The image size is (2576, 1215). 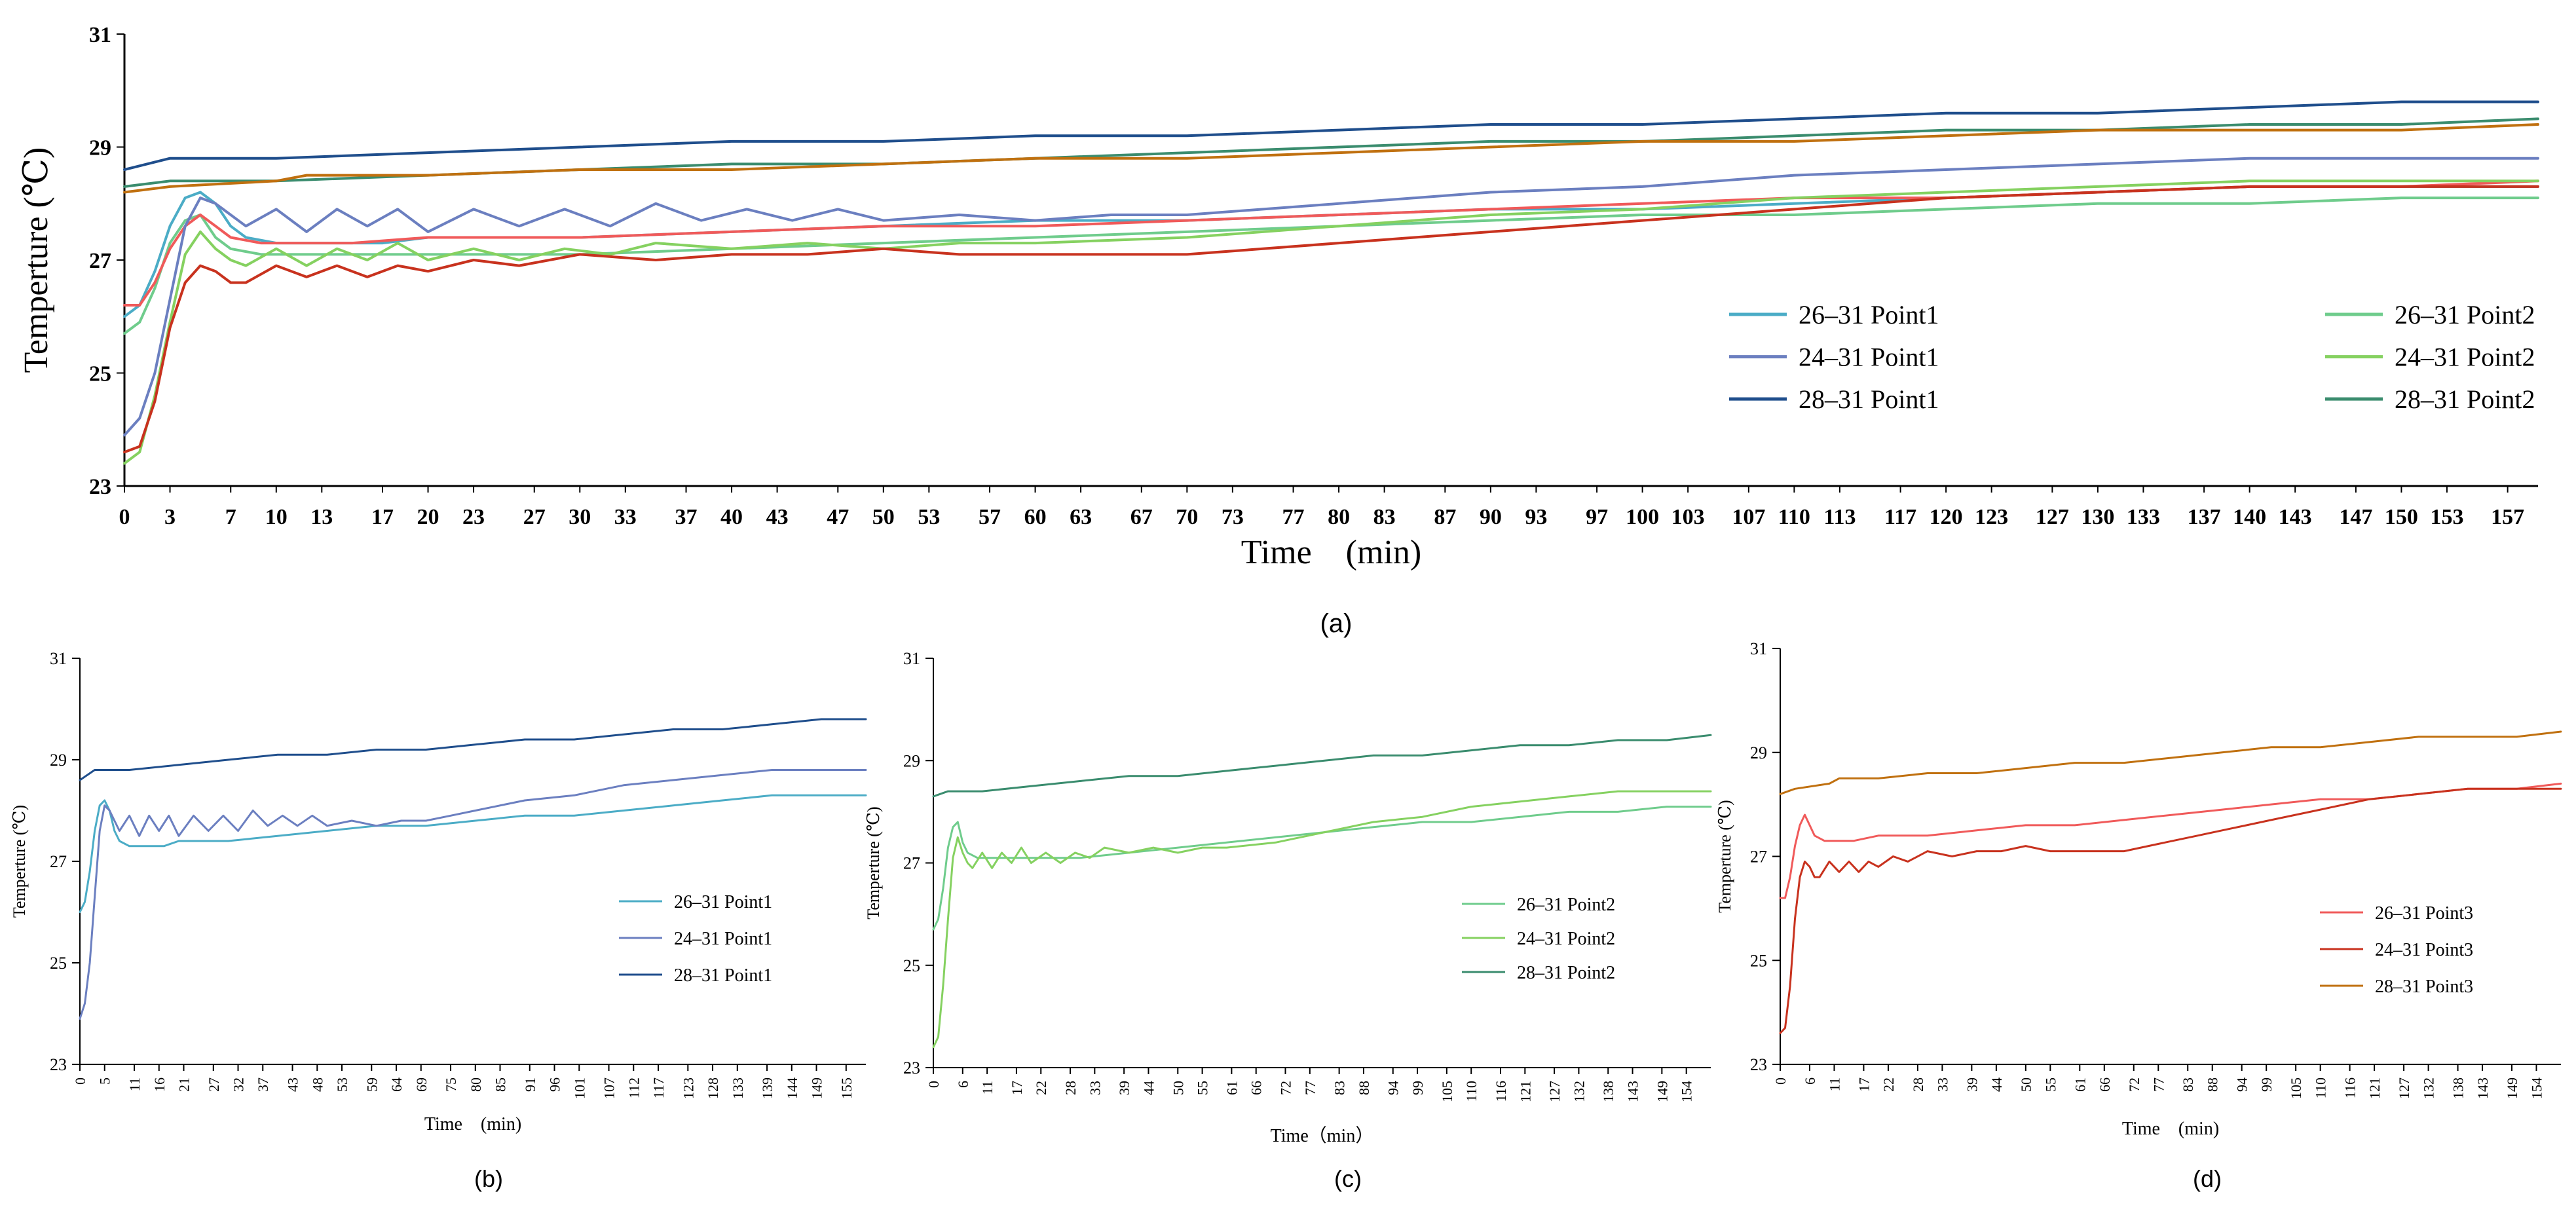 I want to click on x-tick-label: 59, so click(x=372, y=1084).